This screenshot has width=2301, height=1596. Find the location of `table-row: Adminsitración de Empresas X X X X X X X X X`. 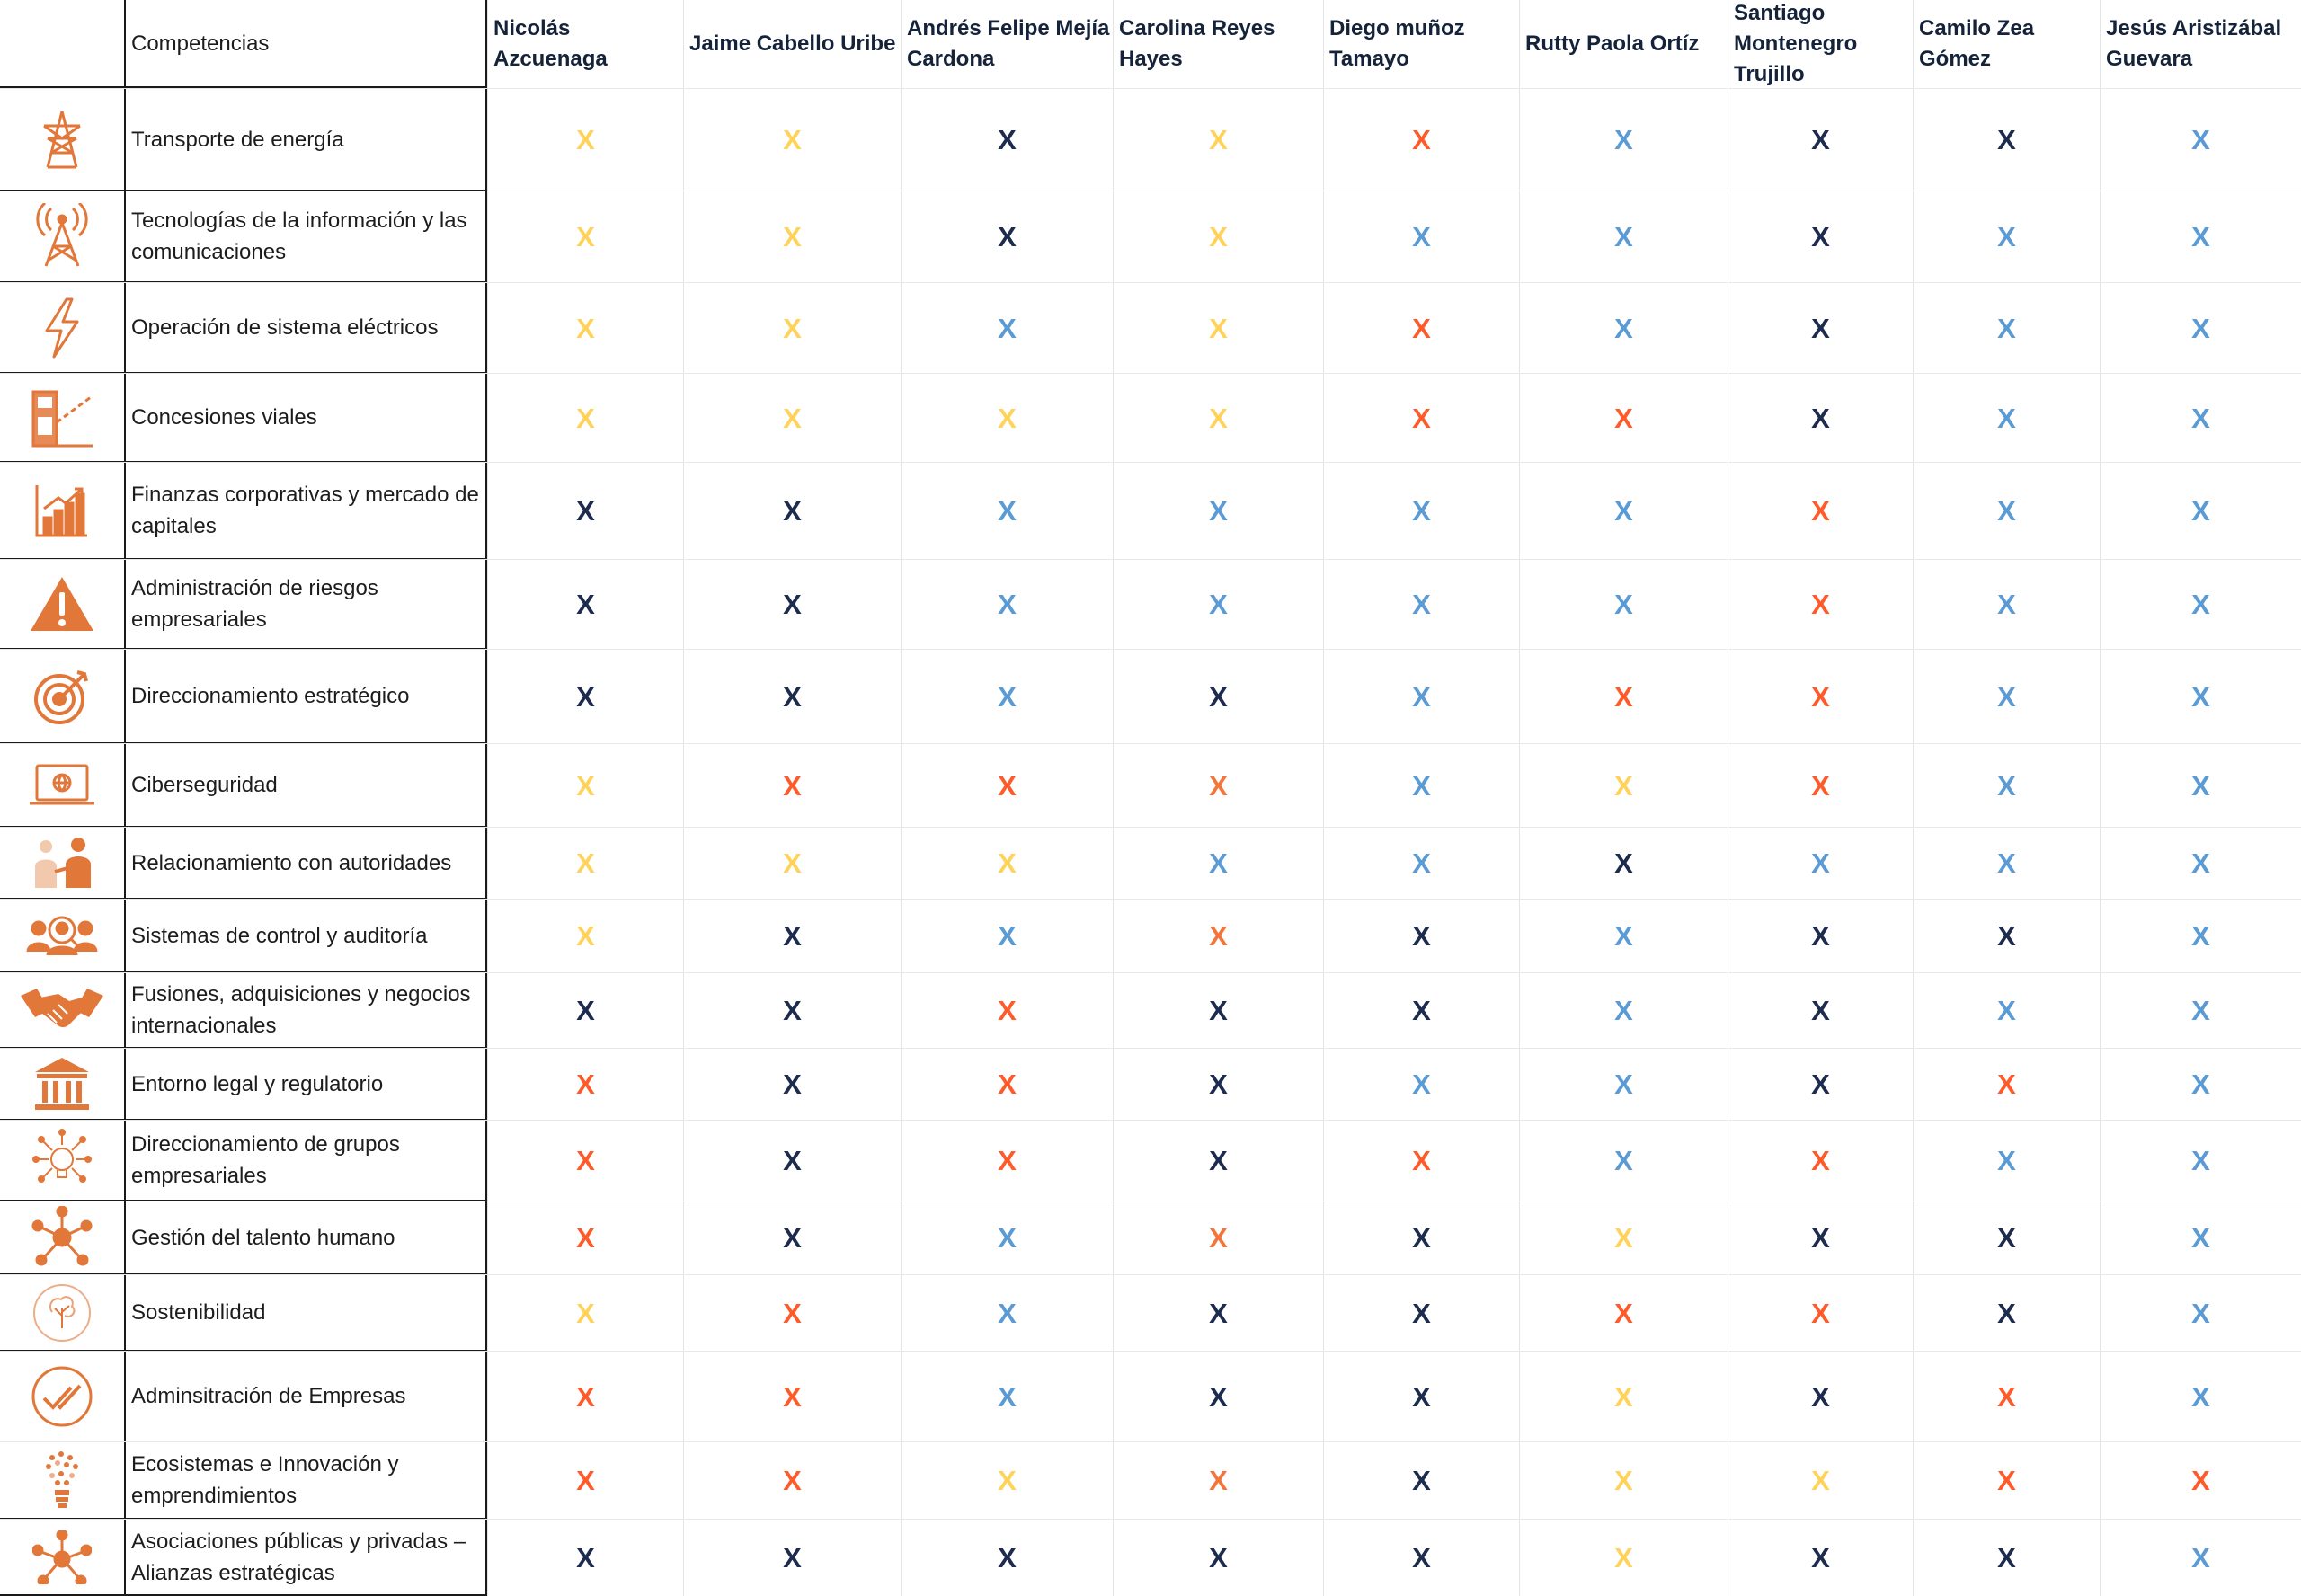

table-row: Adminsitración de Empresas X X X X X X X X X is located at coordinates (1150, 1396).